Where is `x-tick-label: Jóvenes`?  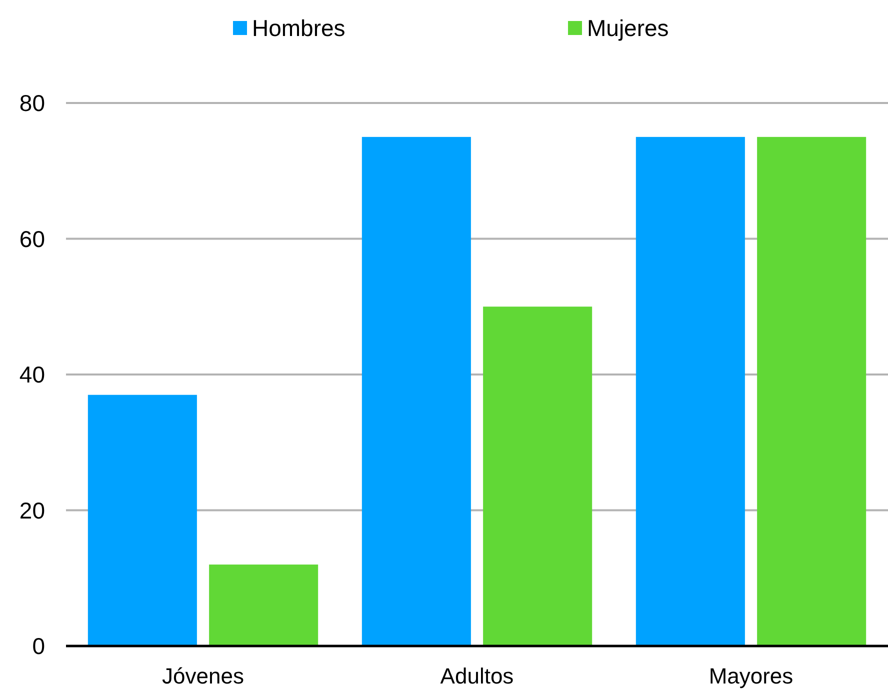
x-tick-label: Jóvenes is located at coordinates (203, 676).